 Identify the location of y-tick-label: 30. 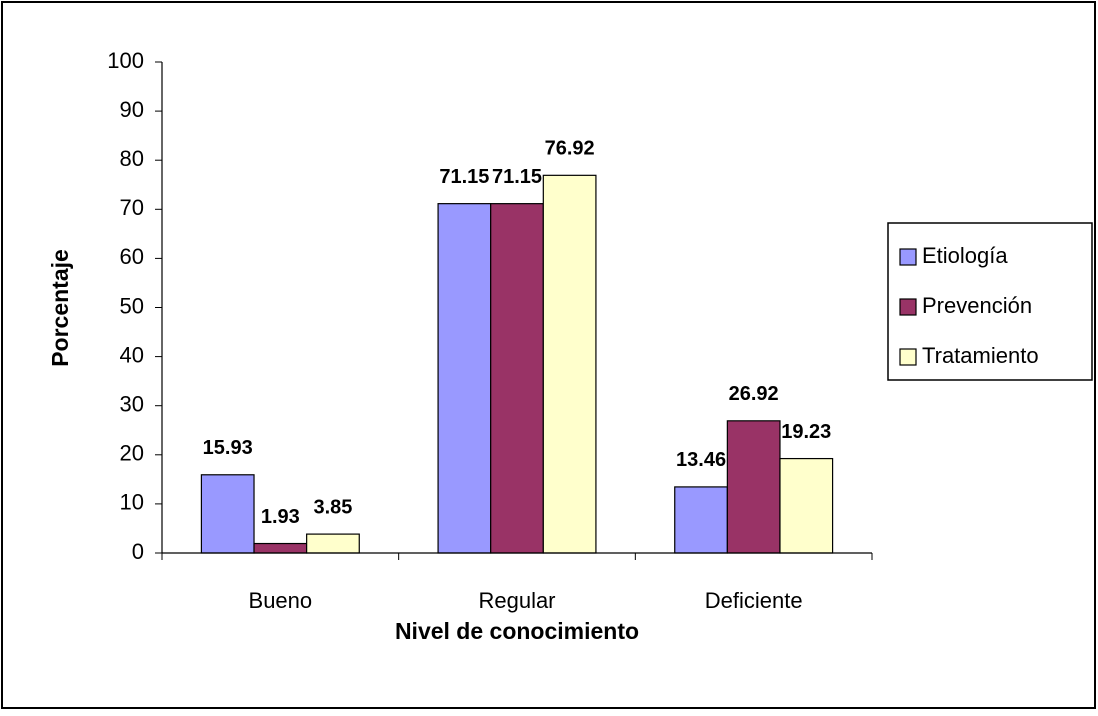
(132, 404).